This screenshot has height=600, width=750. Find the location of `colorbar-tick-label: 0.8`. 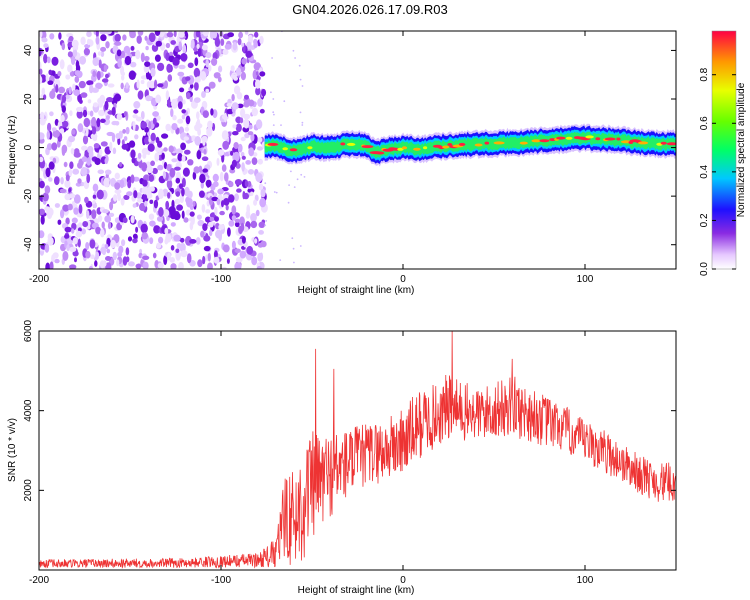

colorbar-tick-label: 0.8 is located at coordinates (704, 74).